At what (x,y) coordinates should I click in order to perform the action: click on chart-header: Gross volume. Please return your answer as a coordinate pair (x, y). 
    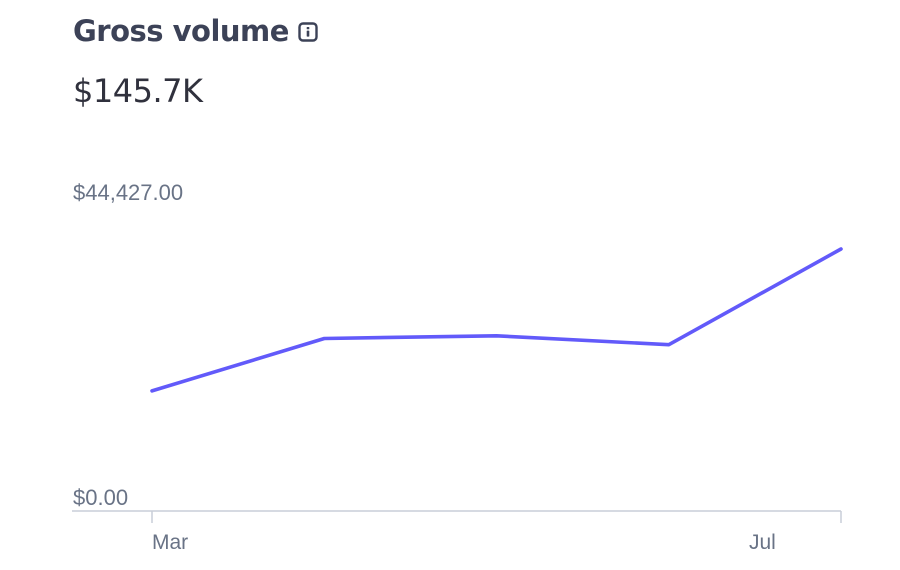
    Looking at the image, I should click on (195, 31).